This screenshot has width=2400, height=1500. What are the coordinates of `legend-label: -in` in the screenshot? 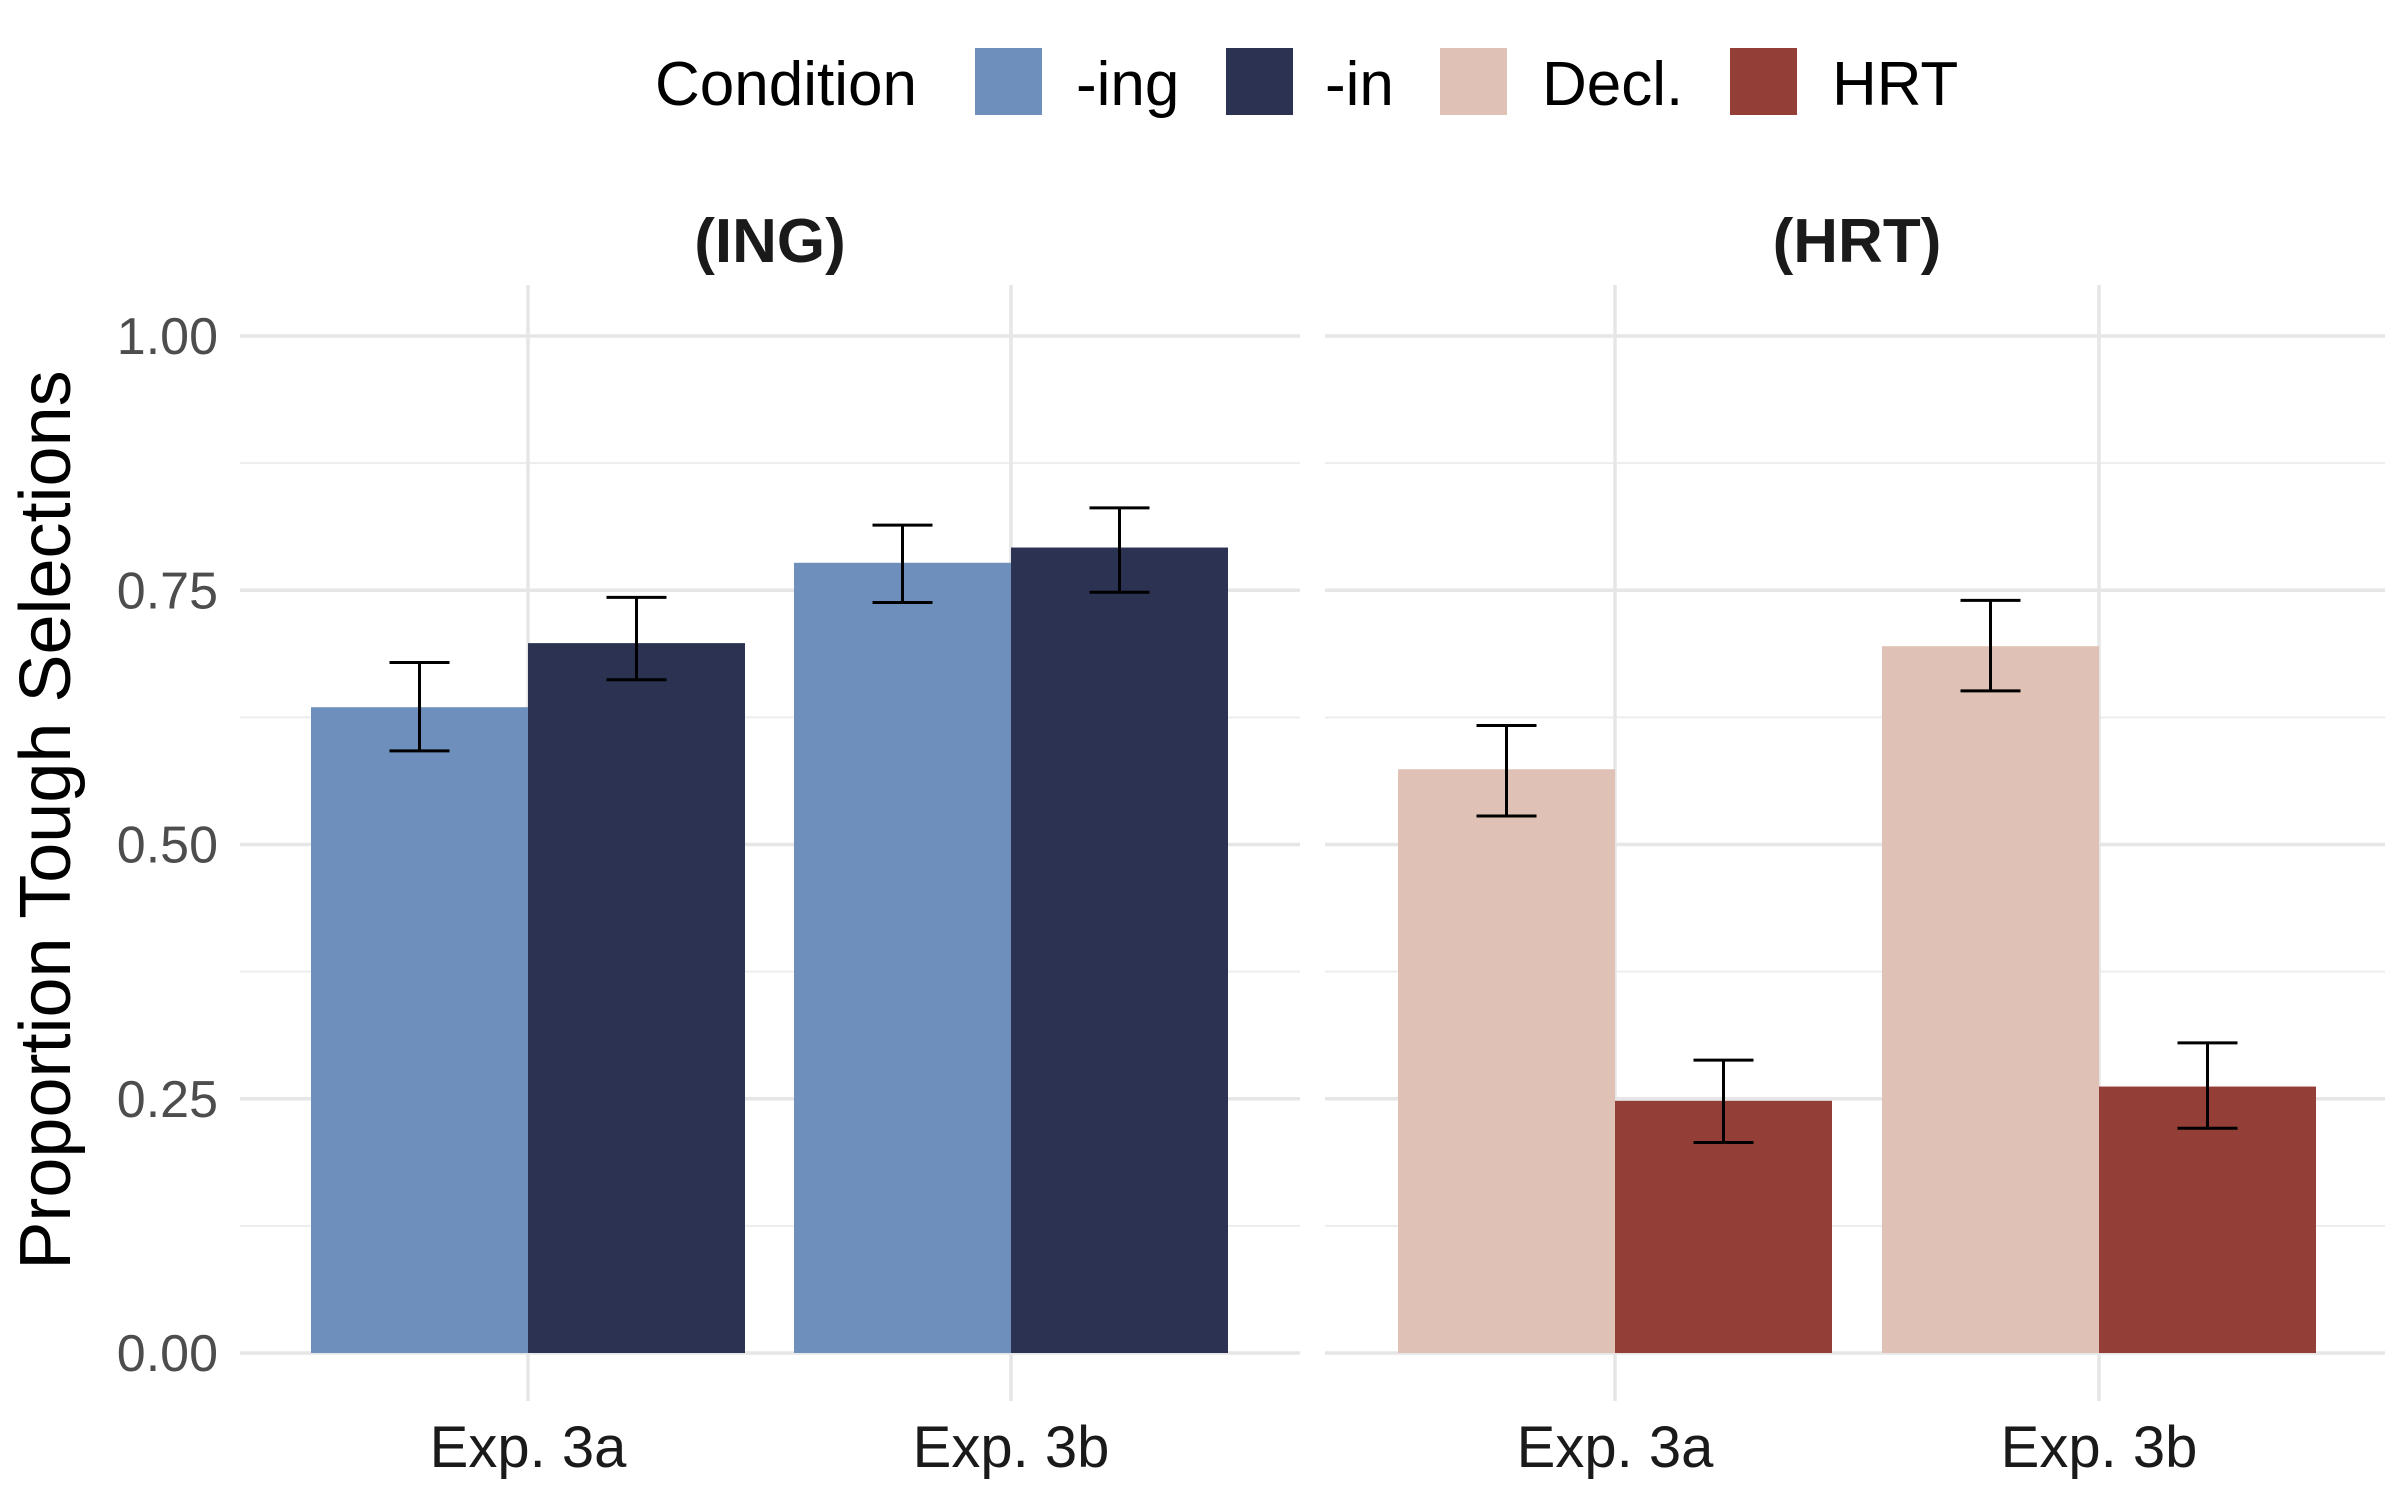 It's located at (1359, 84).